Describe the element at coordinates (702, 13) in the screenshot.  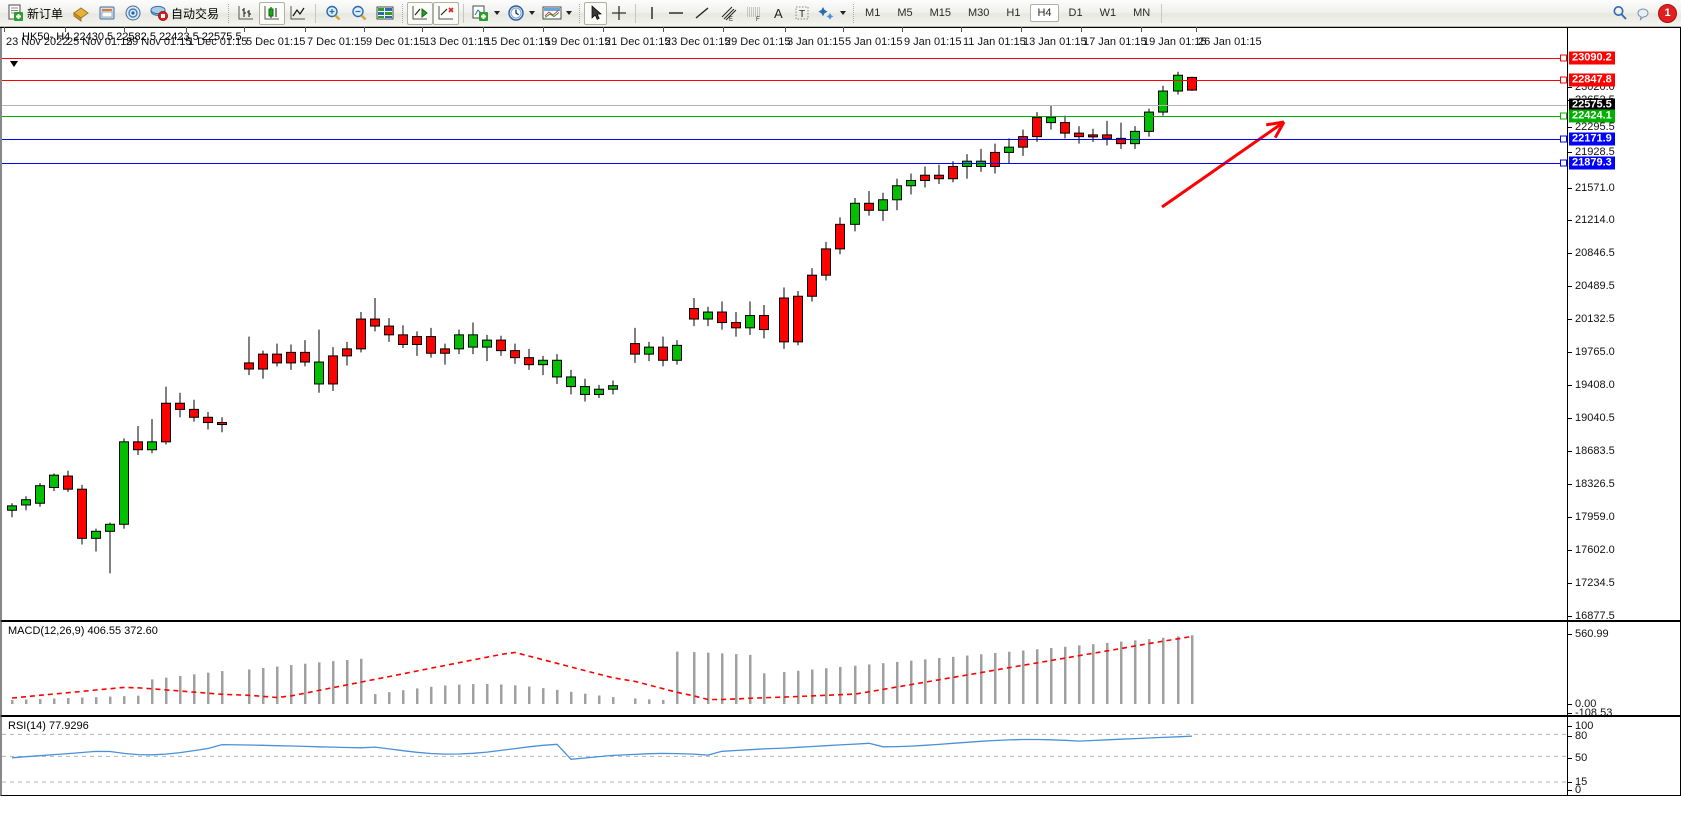
I see `trendline-button` at that location.